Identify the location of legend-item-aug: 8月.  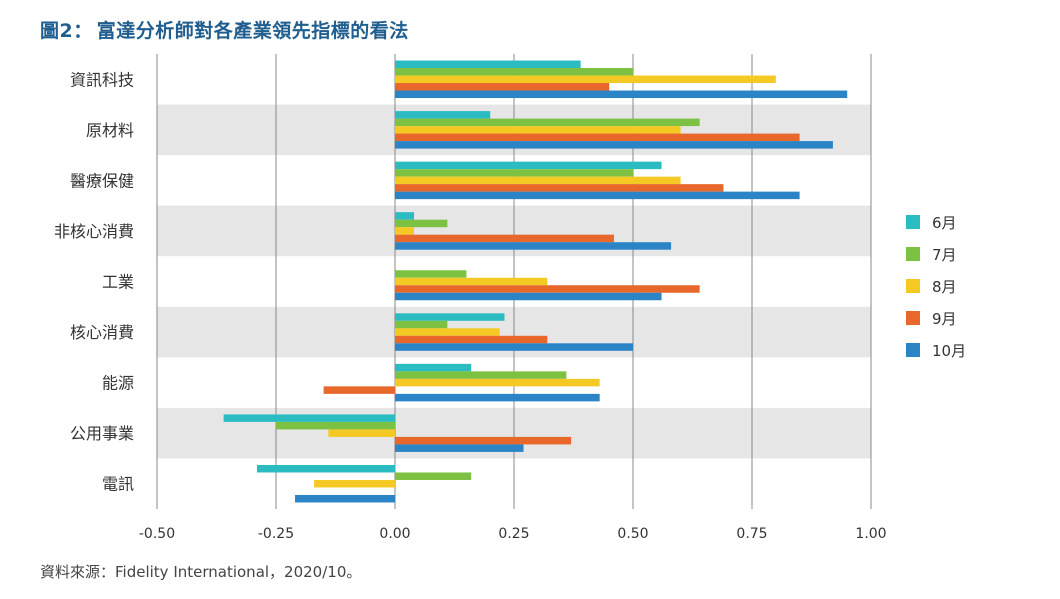
(936, 286).